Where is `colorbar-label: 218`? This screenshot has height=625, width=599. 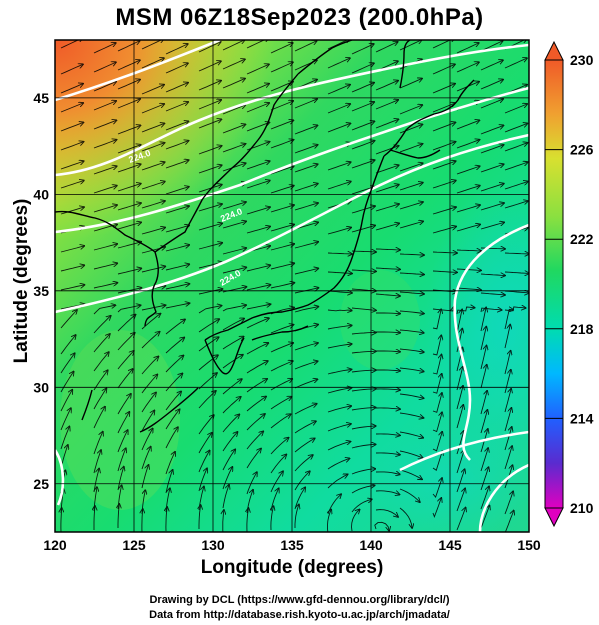
colorbar-label: 218 is located at coordinates (582, 329).